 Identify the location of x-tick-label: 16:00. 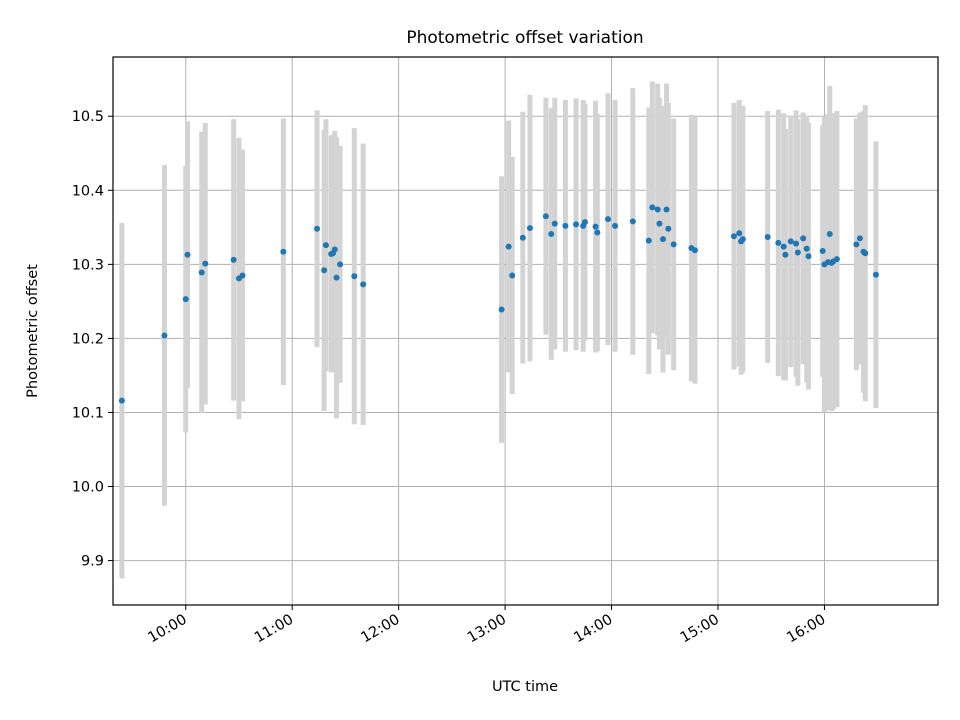
(806, 629).